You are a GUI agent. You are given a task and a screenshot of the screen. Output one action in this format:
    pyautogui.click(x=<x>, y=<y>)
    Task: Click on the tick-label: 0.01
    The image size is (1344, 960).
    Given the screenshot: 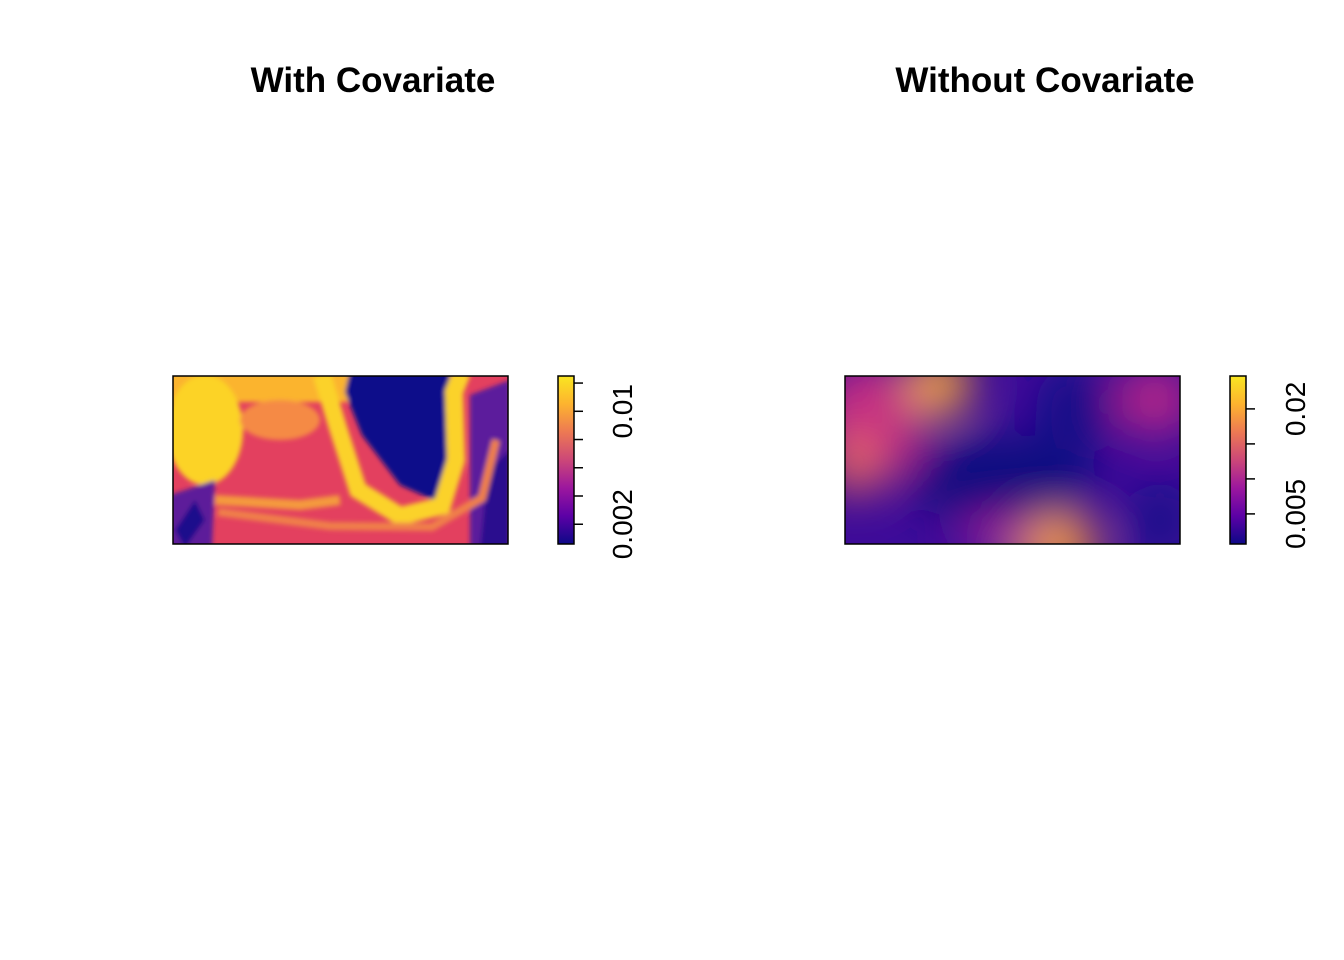 What is the action you would take?
    pyautogui.click(x=622, y=411)
    